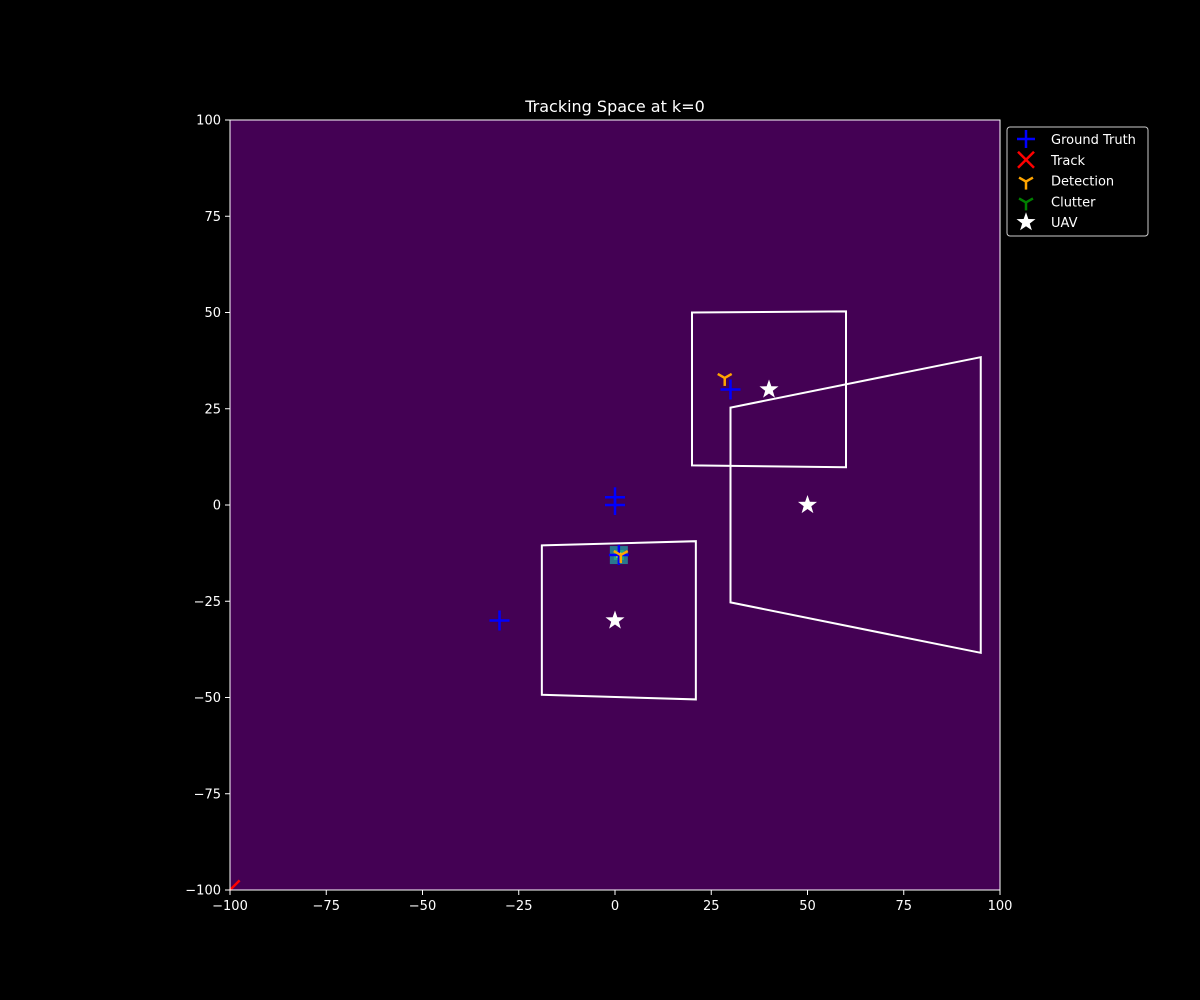 The width and height of the screenshot is (1200, 1000). What do you see at coordinates (212, 217) in the screenshot?
I see `y-tick-label-7: 75` at bounding box center [212, 217].